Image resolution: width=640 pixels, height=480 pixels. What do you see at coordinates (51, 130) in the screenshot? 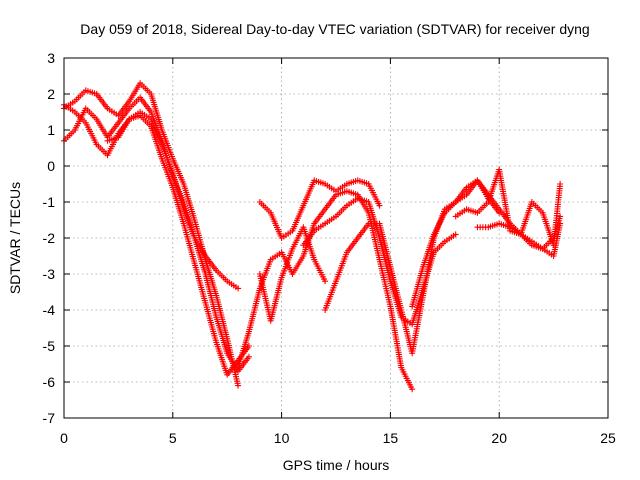
I see `y-tick-label: 1` at bounding box center [51, 130].